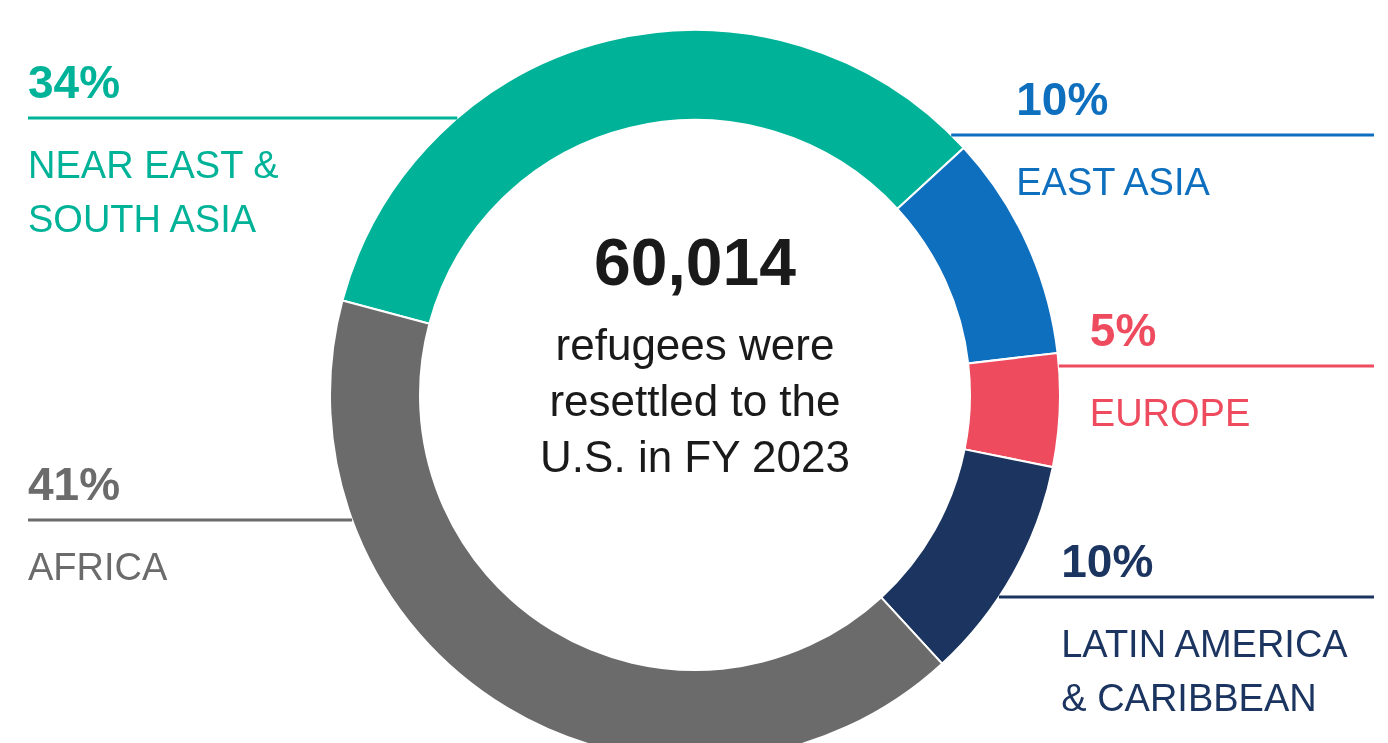 The image size is (1388, 743). Describe the element at coordinates (74, 484) in the screenshot. I see `data-label: 41%` at that location.